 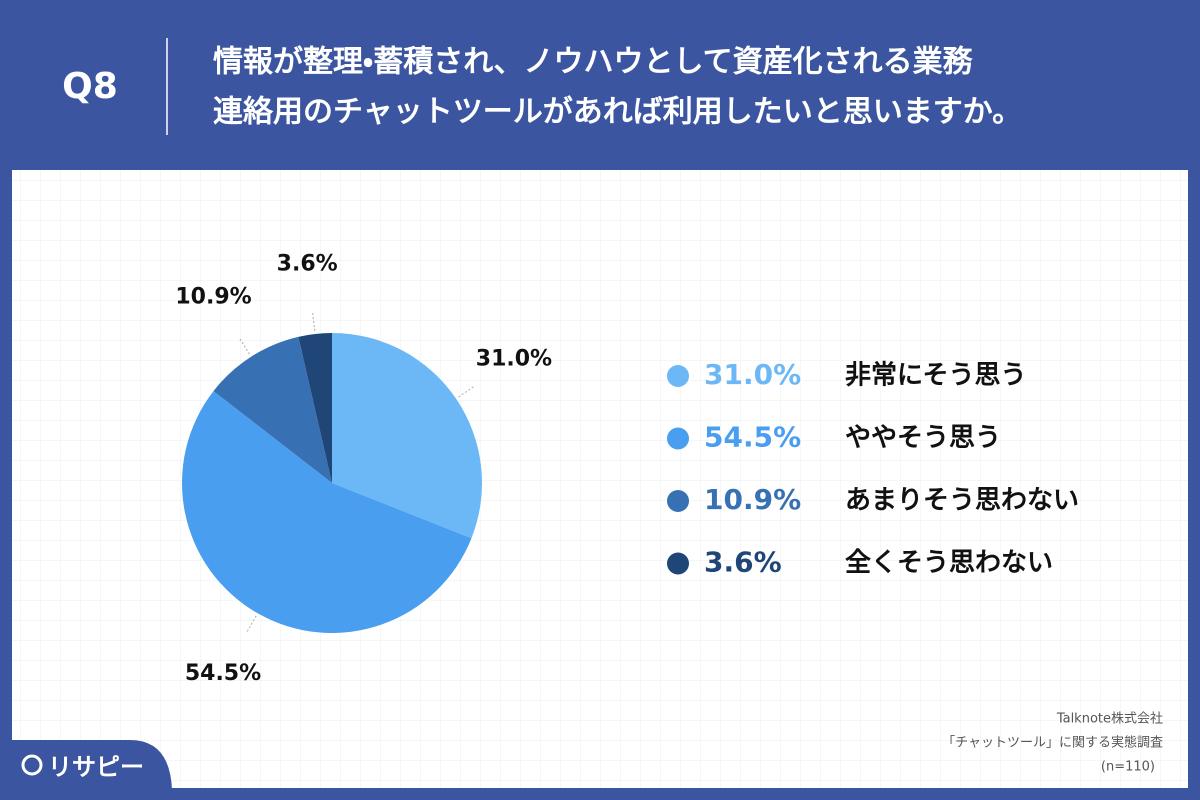 What do you see at coordinates (1128, 767) in the screenshot?
I see `source: (n=110)` at bounding box center [1128, 767].